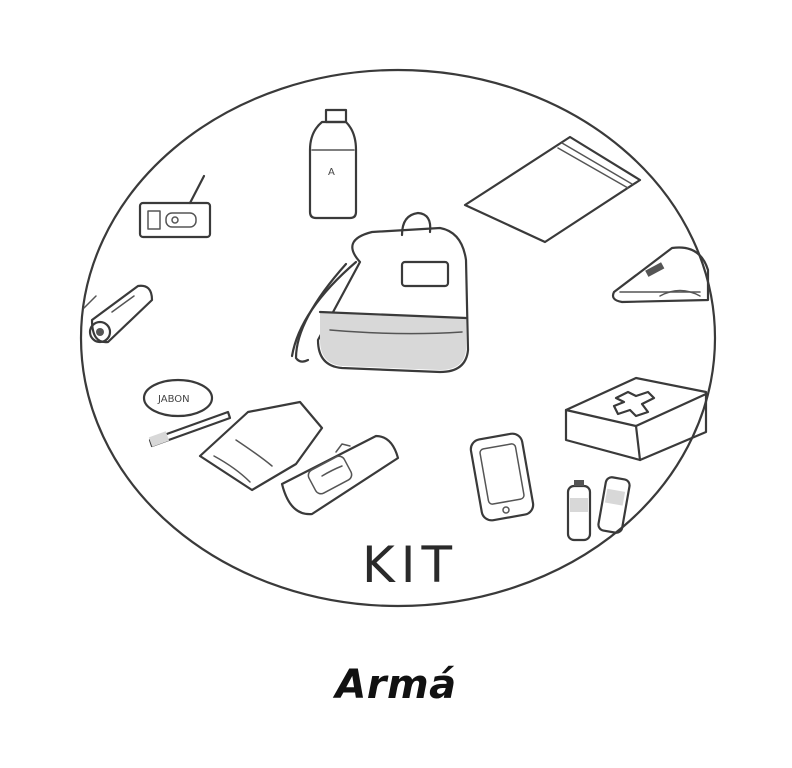 This screenshot has width=792, height=768. Describe the element at coordinates (396, 685) in the screenshot. I see `caption-title: Armá` at that location.